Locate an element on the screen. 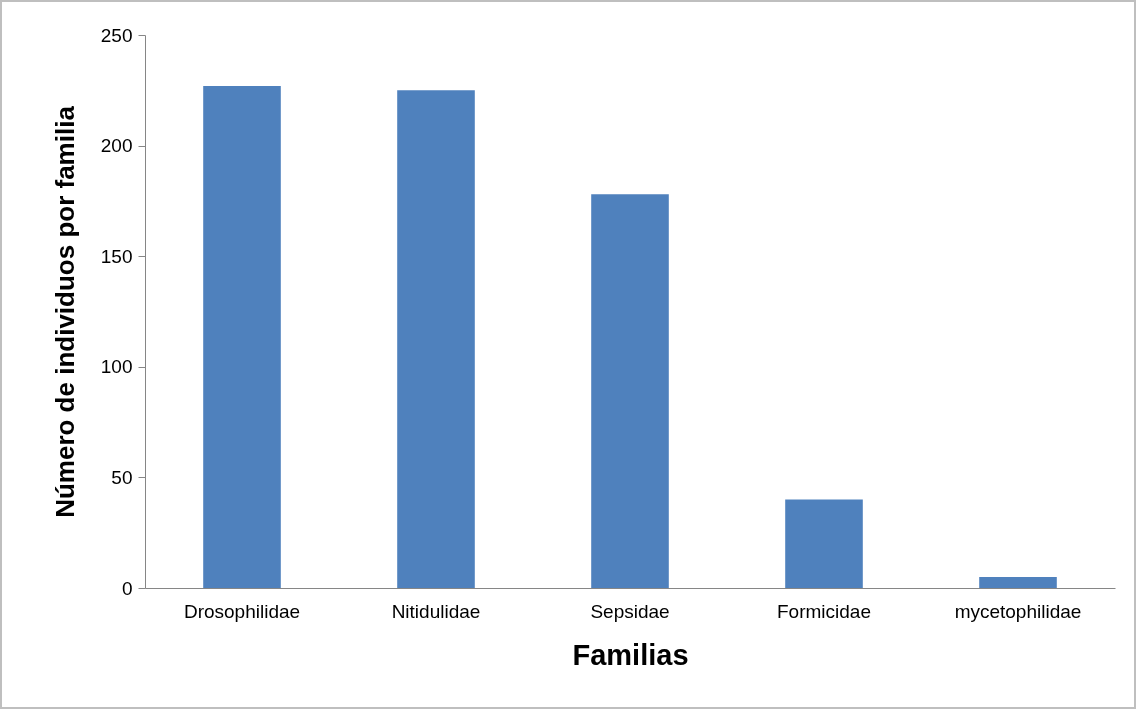 This screenshot has width=1136, height=709. y-tick-label: 250 is located at coordinates (116, 35).